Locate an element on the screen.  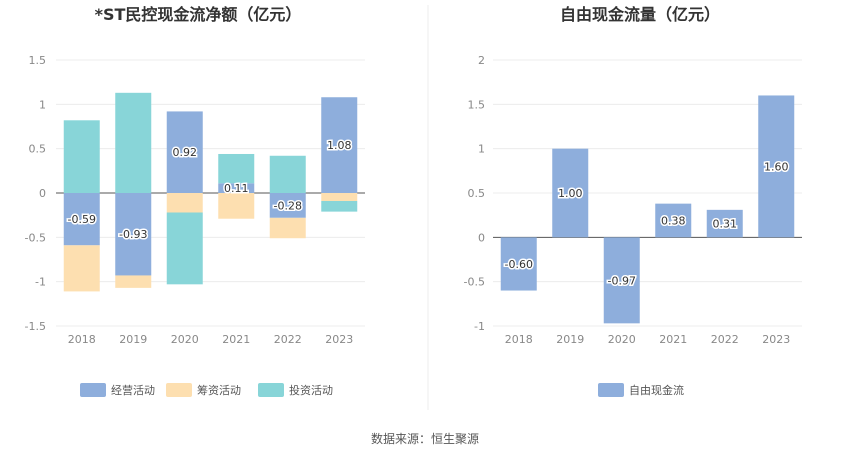
bar-筹资活动-2020 is located at coordinates (184, 203).